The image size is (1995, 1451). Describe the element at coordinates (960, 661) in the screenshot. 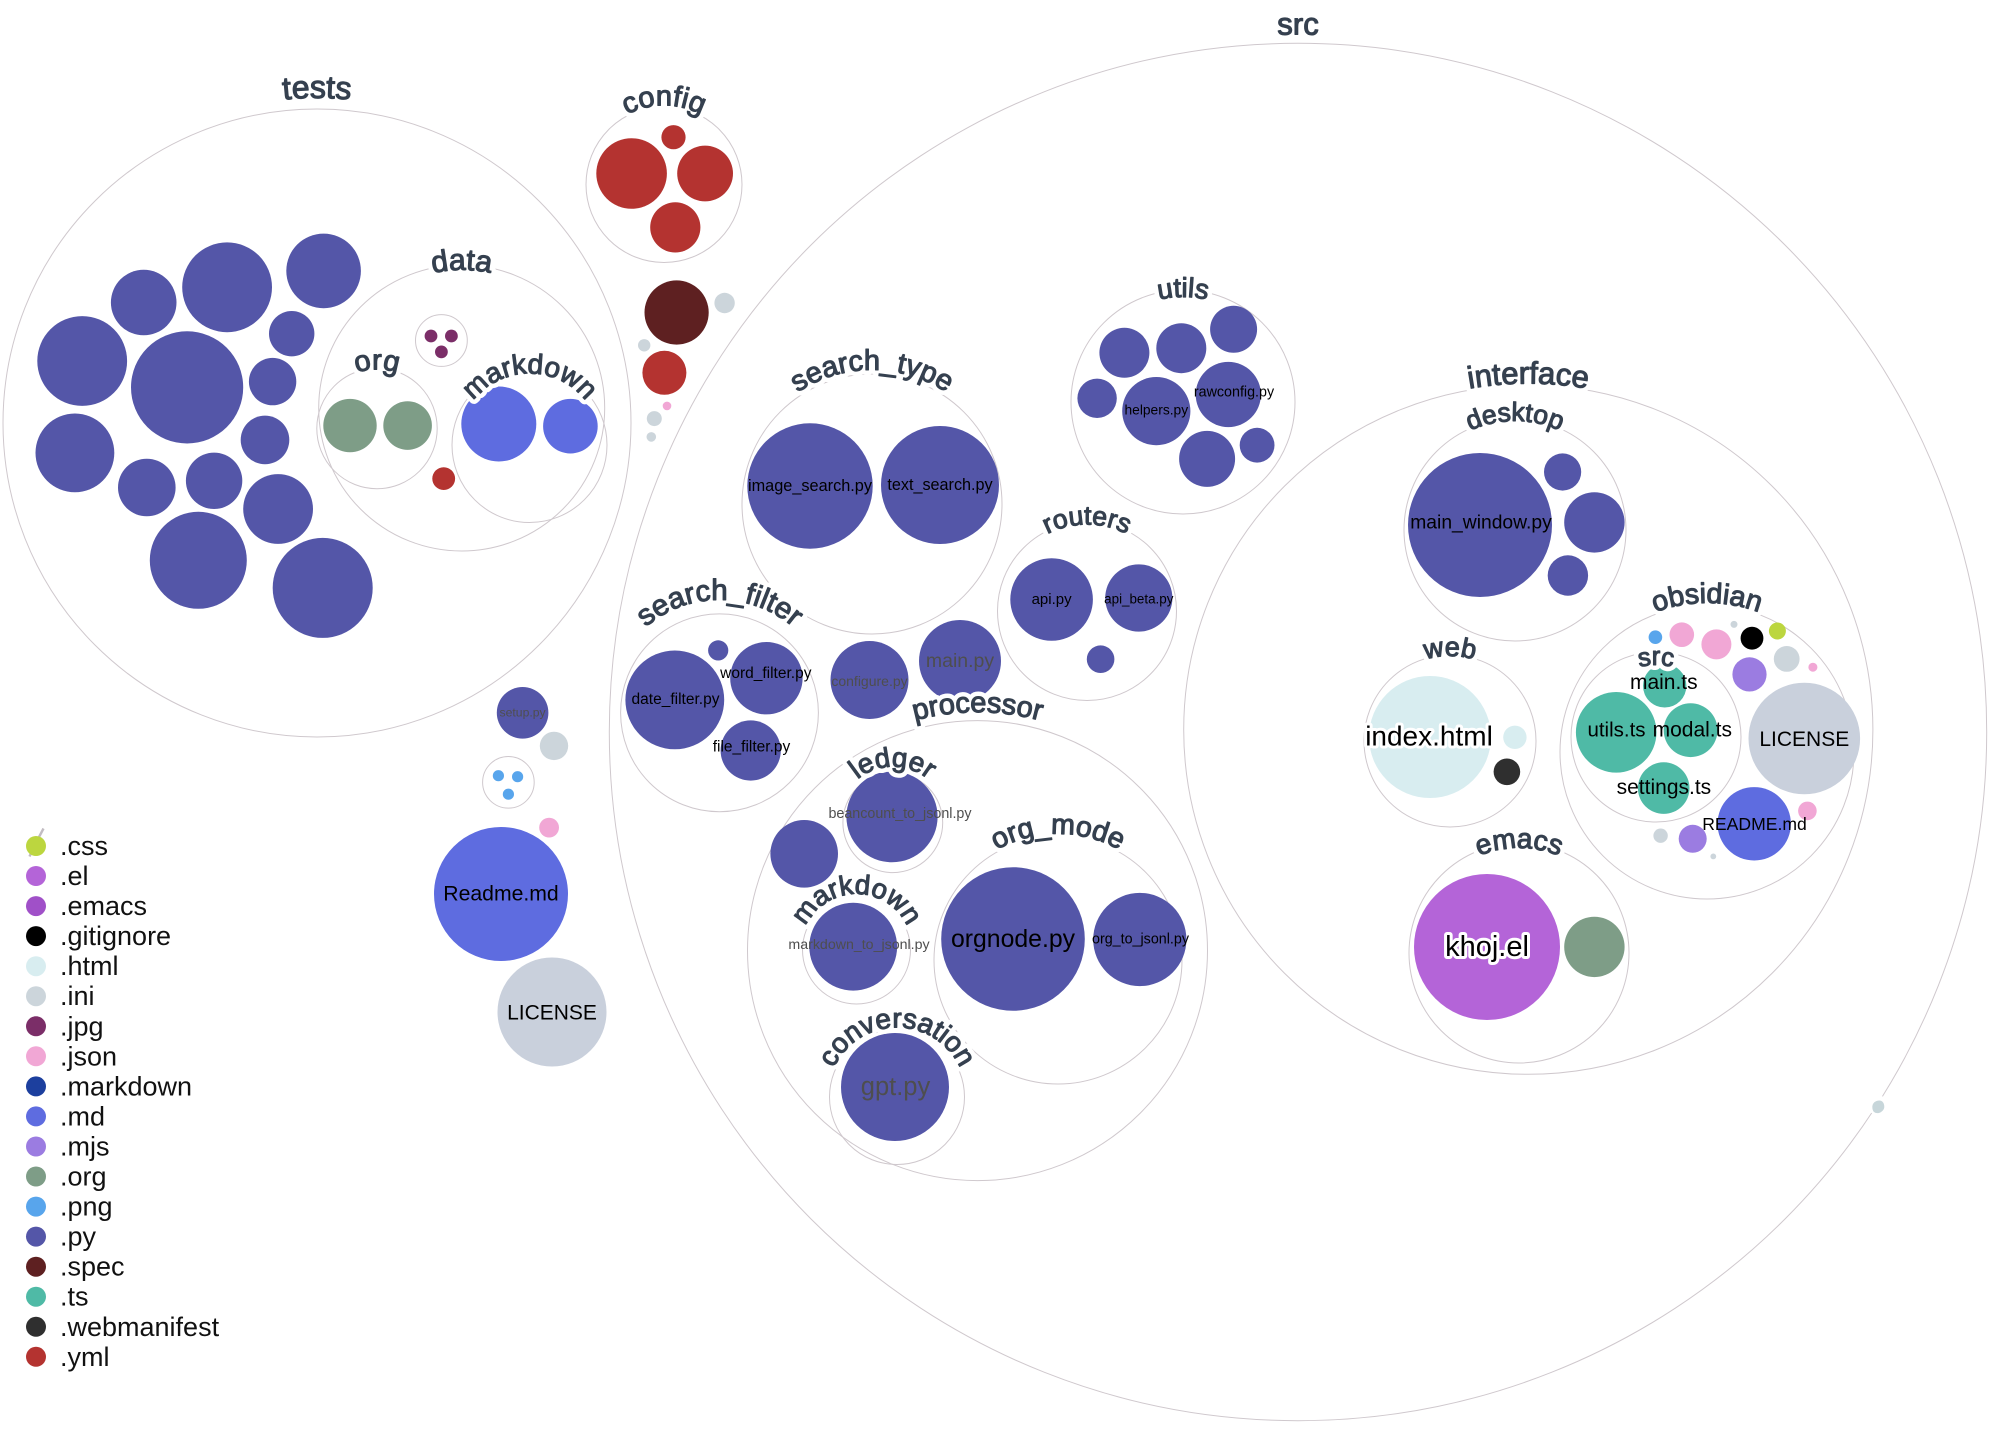

I see `svg-text: main.py` at that location.